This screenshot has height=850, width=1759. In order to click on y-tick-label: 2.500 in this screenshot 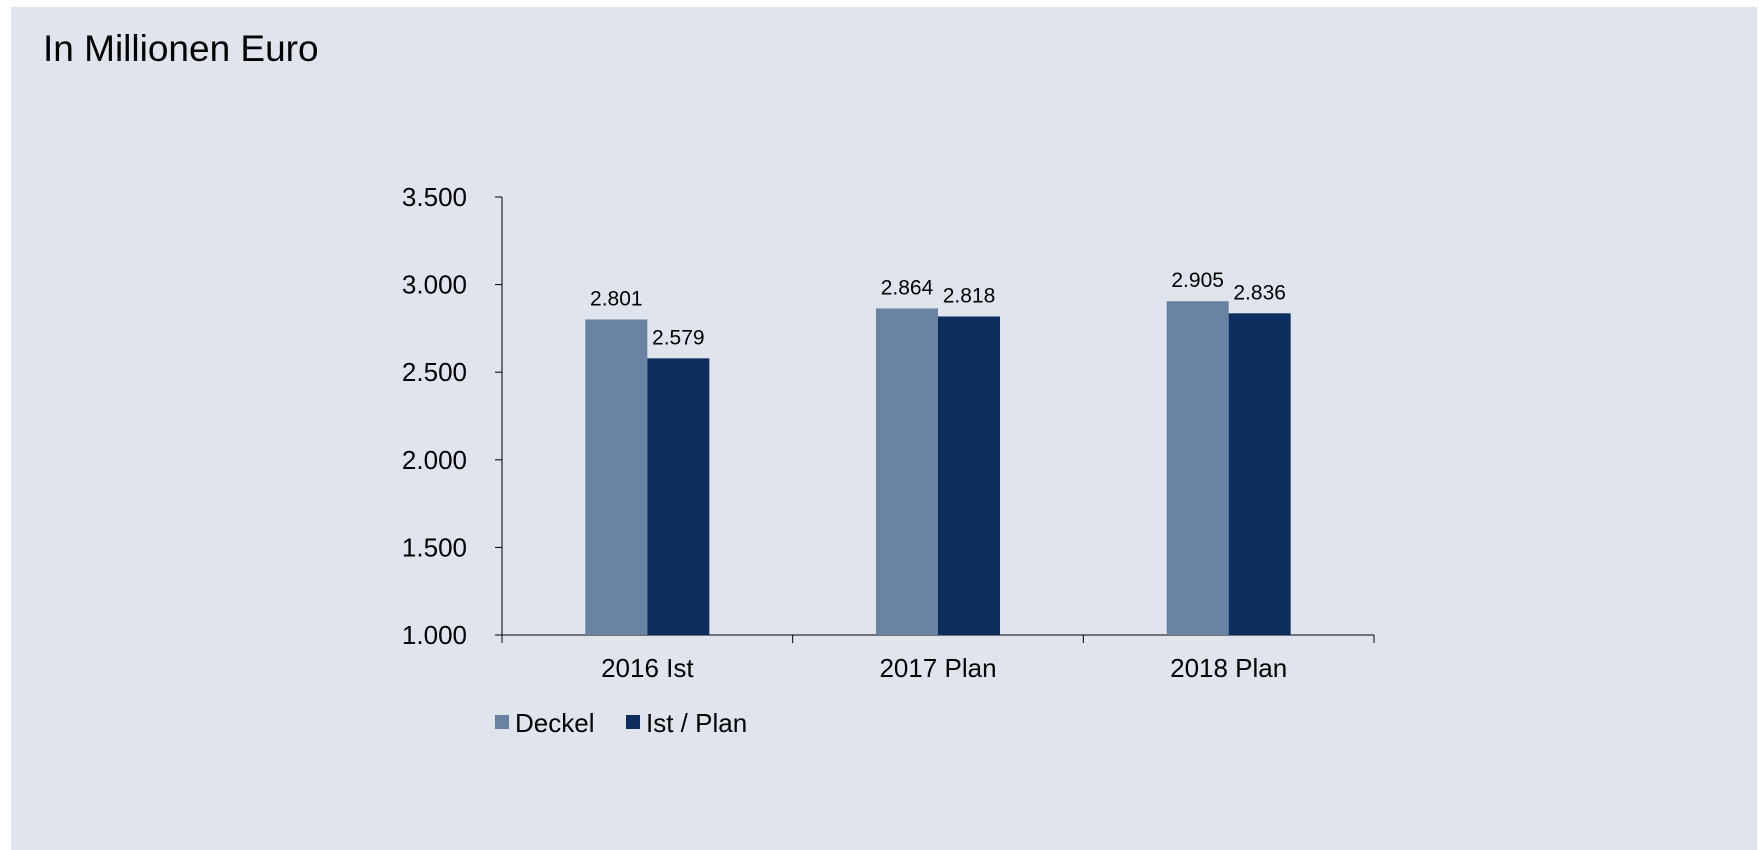, I will do `click(434, 372)`.